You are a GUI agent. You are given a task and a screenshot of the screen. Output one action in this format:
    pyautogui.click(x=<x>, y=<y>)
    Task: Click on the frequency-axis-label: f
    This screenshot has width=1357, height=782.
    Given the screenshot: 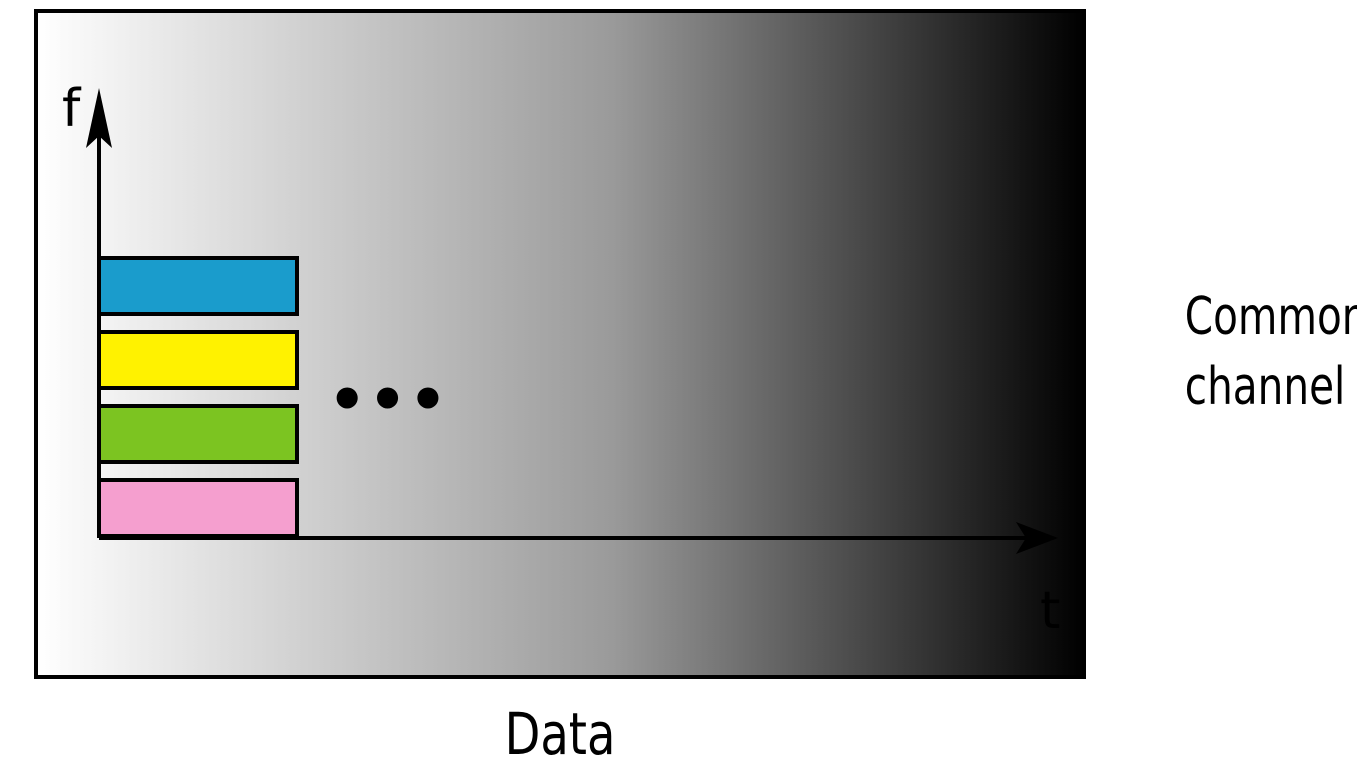 What is the action you would take?
    pyautogui.click(x=72, y=109)
    